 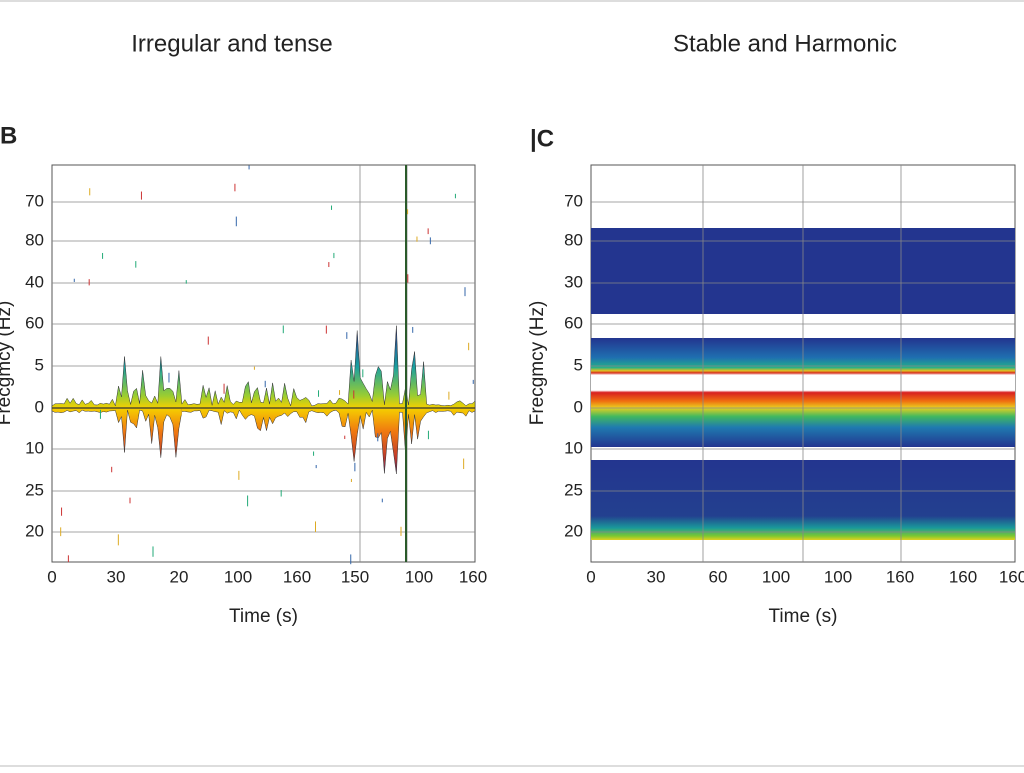 I want to click on x-tick-label: 150, so click(x=355, y=576).